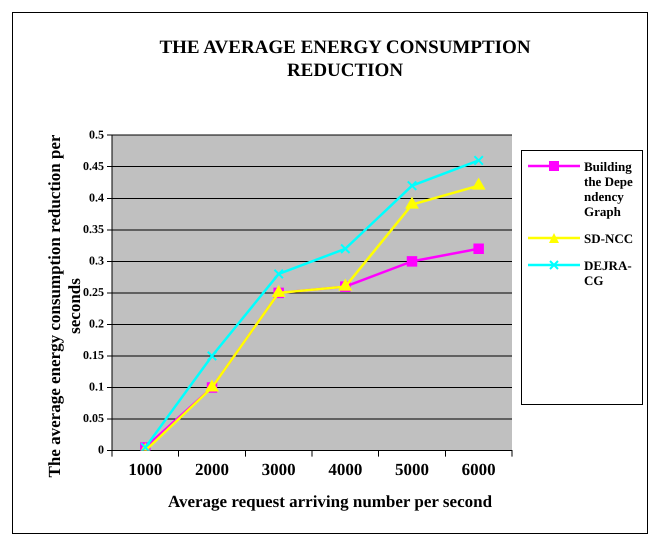  I want to click on y-tick-label: 0.2, so click(96, 323).